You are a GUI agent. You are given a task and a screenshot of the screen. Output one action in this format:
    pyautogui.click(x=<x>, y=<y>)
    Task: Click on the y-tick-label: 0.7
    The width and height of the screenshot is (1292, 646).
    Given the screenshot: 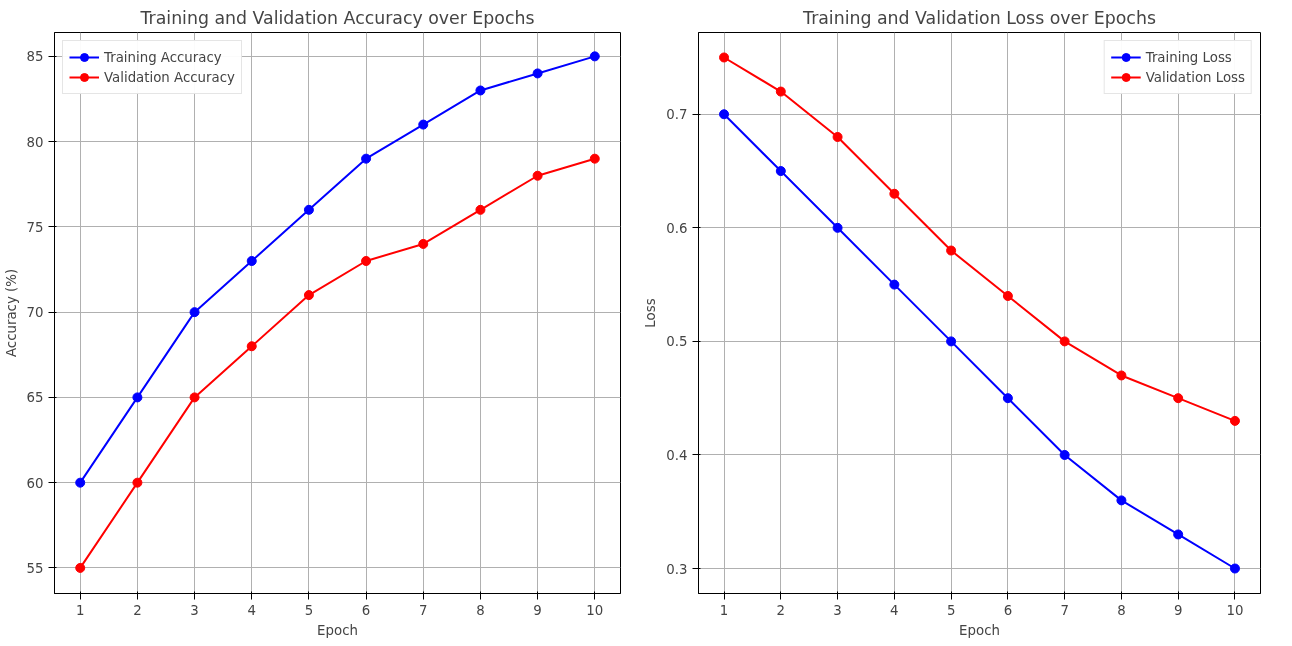 What is the action you would take?
    pyautogui.click(x=677, y=115)
    